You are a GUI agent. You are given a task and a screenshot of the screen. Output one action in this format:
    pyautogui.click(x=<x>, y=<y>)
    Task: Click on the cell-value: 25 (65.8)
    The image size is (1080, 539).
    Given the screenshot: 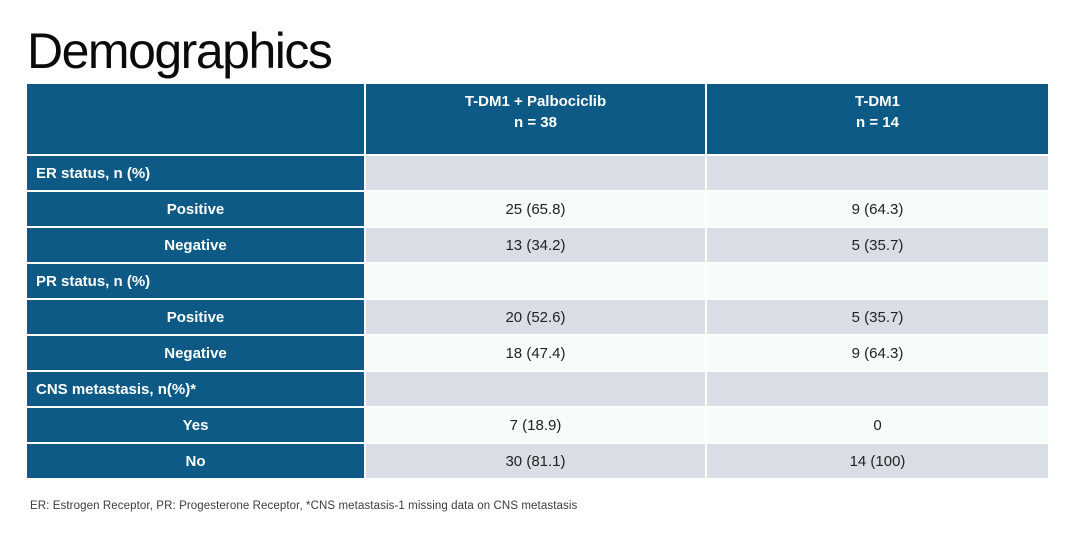 What is the action you would take?
    pyautogui.click(x=536, y=210)
    